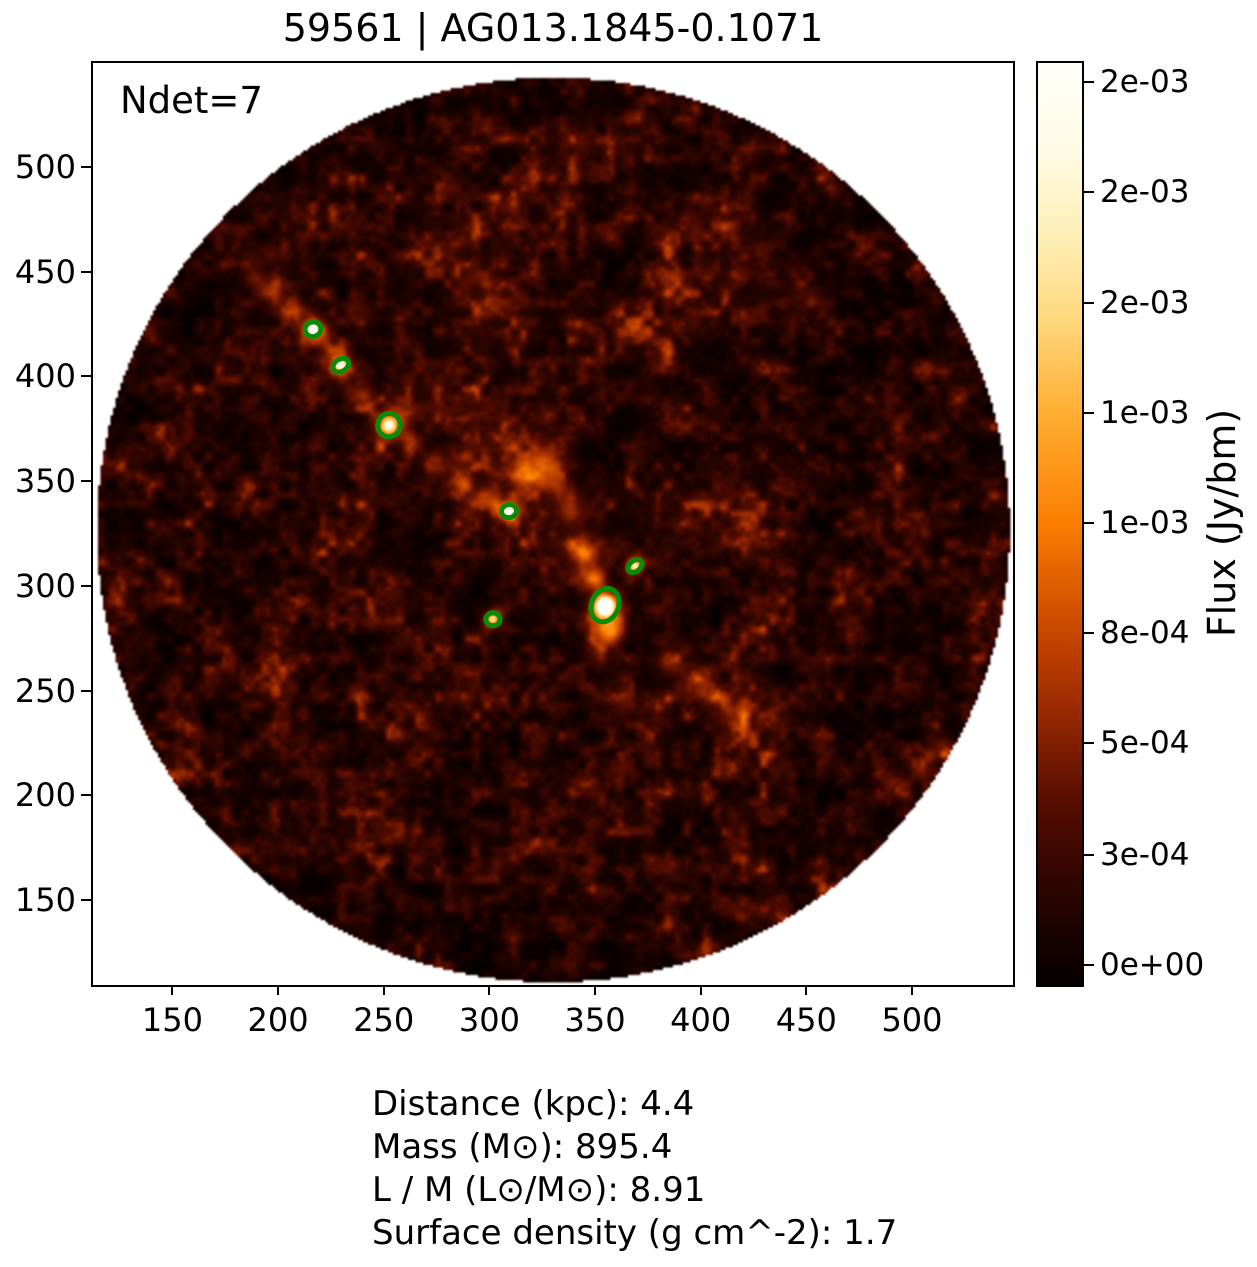 The height and width of the screenshot is (1267, 1257). I want to click on caption-line-distance: Distance (kpc): 4.4, so click(533, 1104).